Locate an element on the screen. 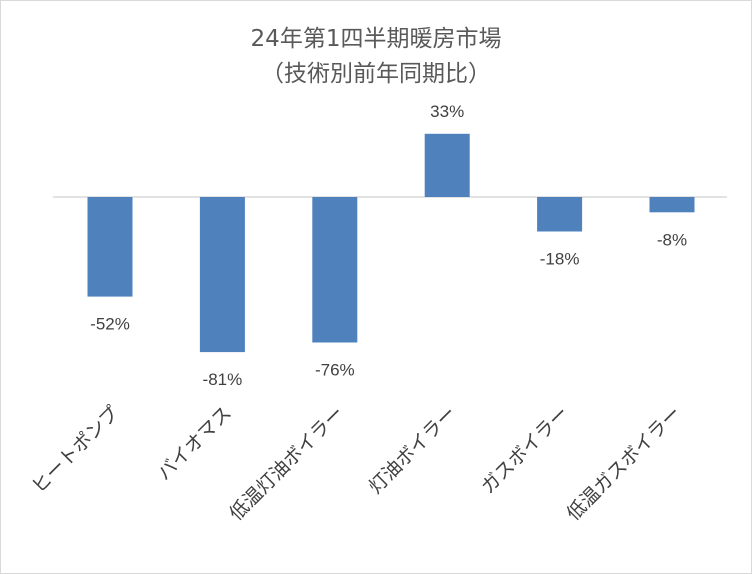 This screenshot has height=574, width=752. category-label-4: 灯油ボイラー is located at coordinates (413, 450).